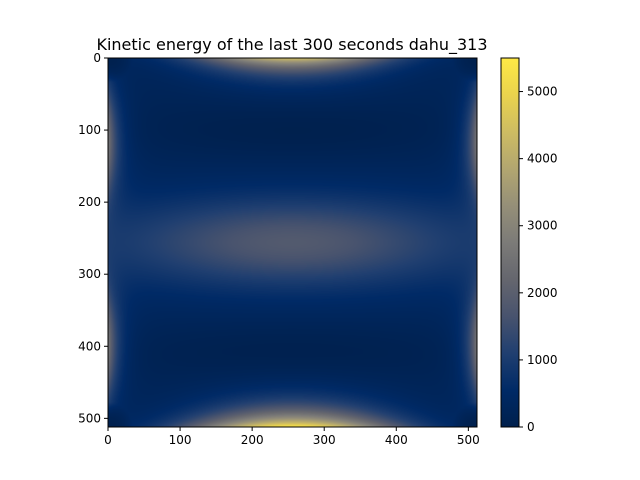  I want to click on y-axis: 0 100 200 300 400 500, so click(93, 238).